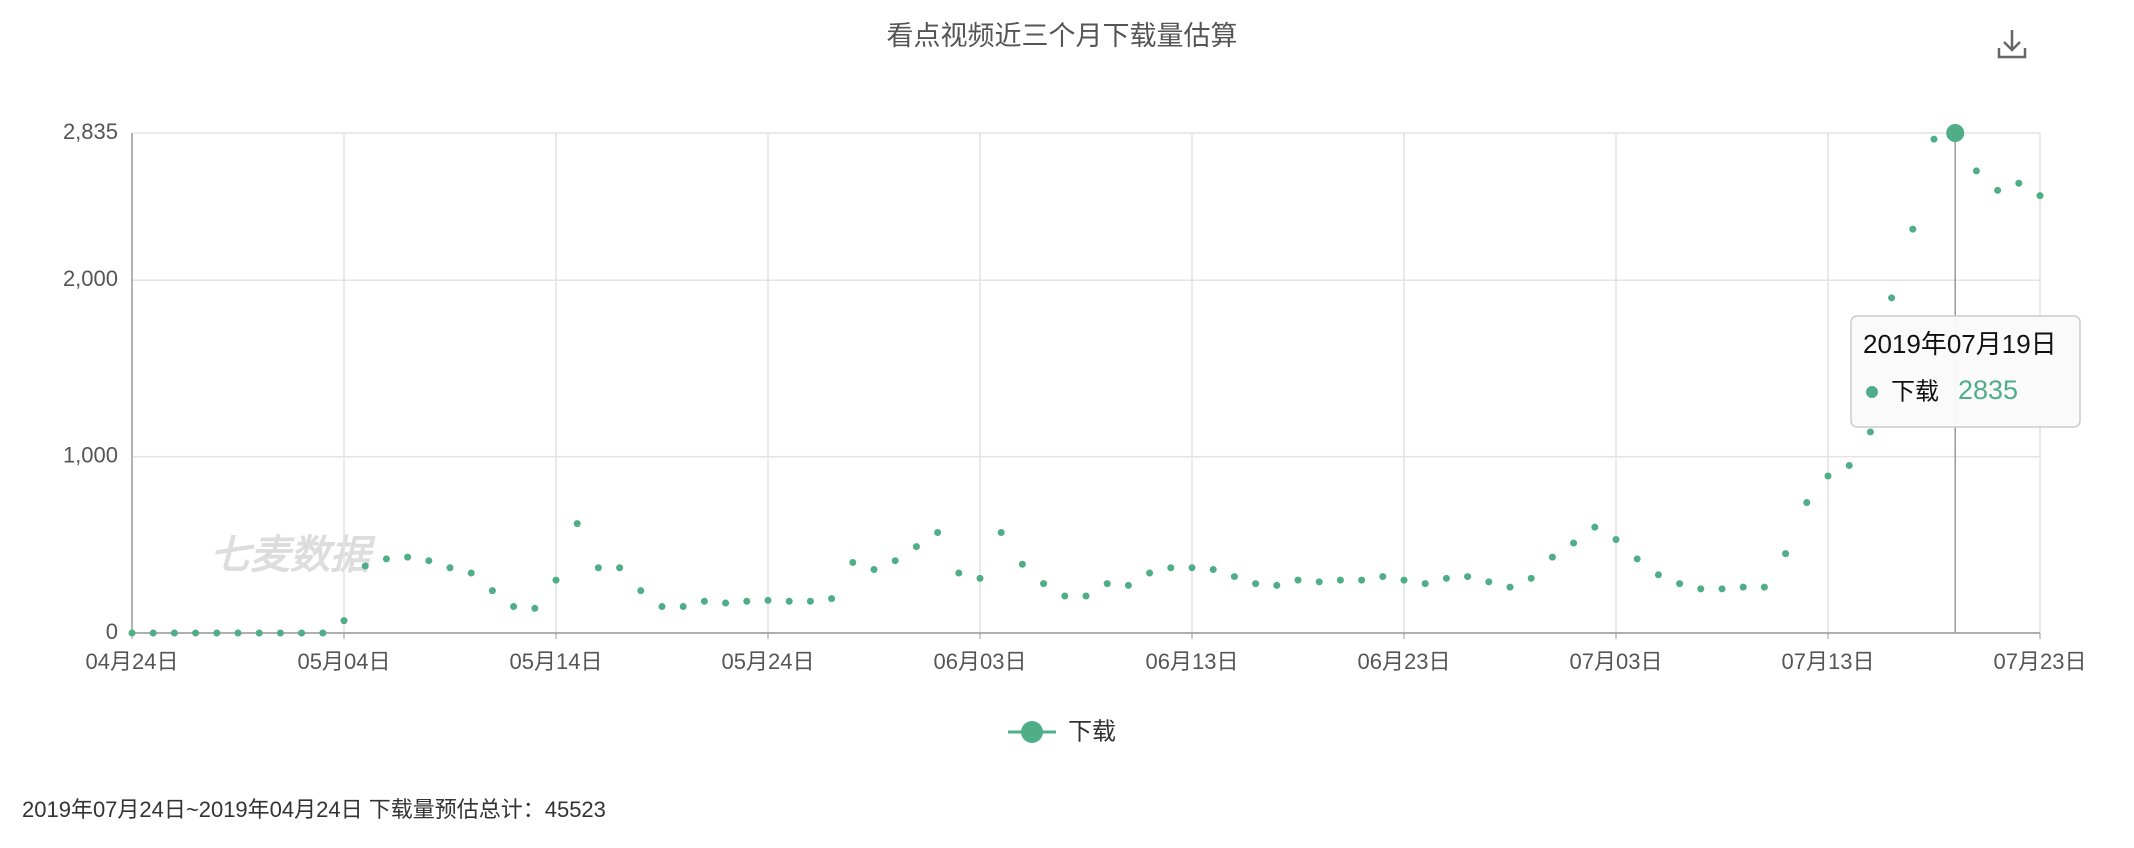  Describe the element at coordinates (1092, 731) in the screenshot. I see `legend-label: 下载` at that location.